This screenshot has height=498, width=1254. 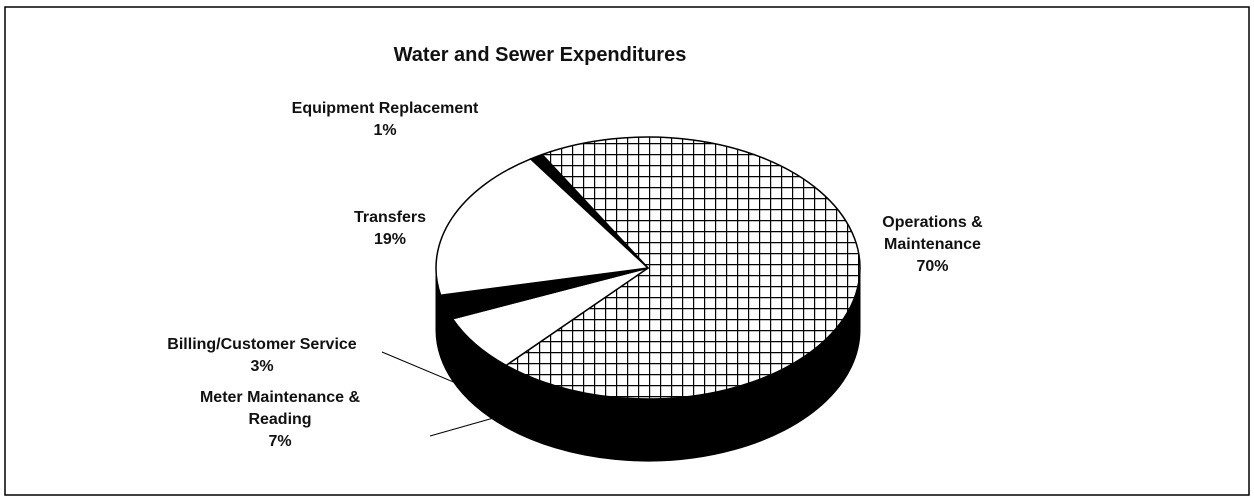 What do you see at coordinates (280, 441) in the screenshot?
I see `value-label: 7%` at bounding box center [280, 441].